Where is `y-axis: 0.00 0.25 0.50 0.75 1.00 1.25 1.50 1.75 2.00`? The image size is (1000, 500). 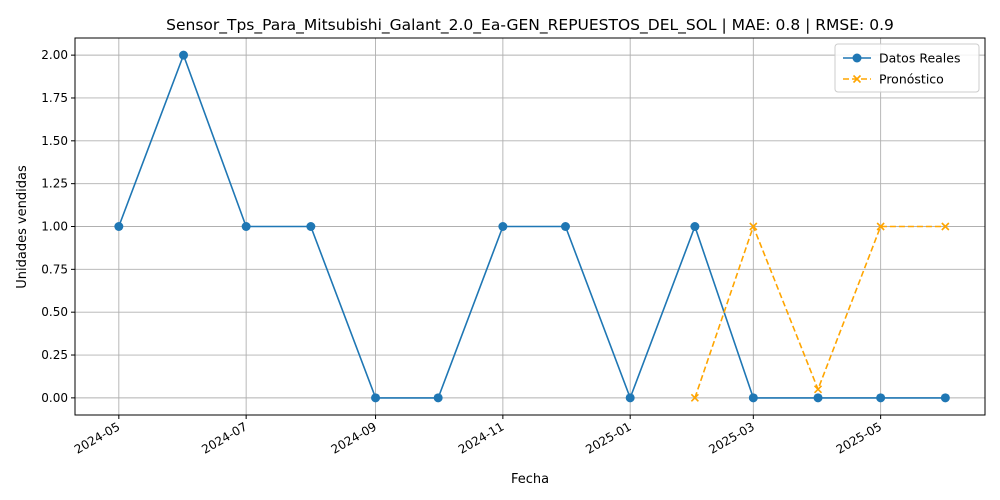 y-axis: 0.00 0.25 0.50 0.75 1.00 1.25 1.50 1.75 2.00 is located at coordinates (58, 226).